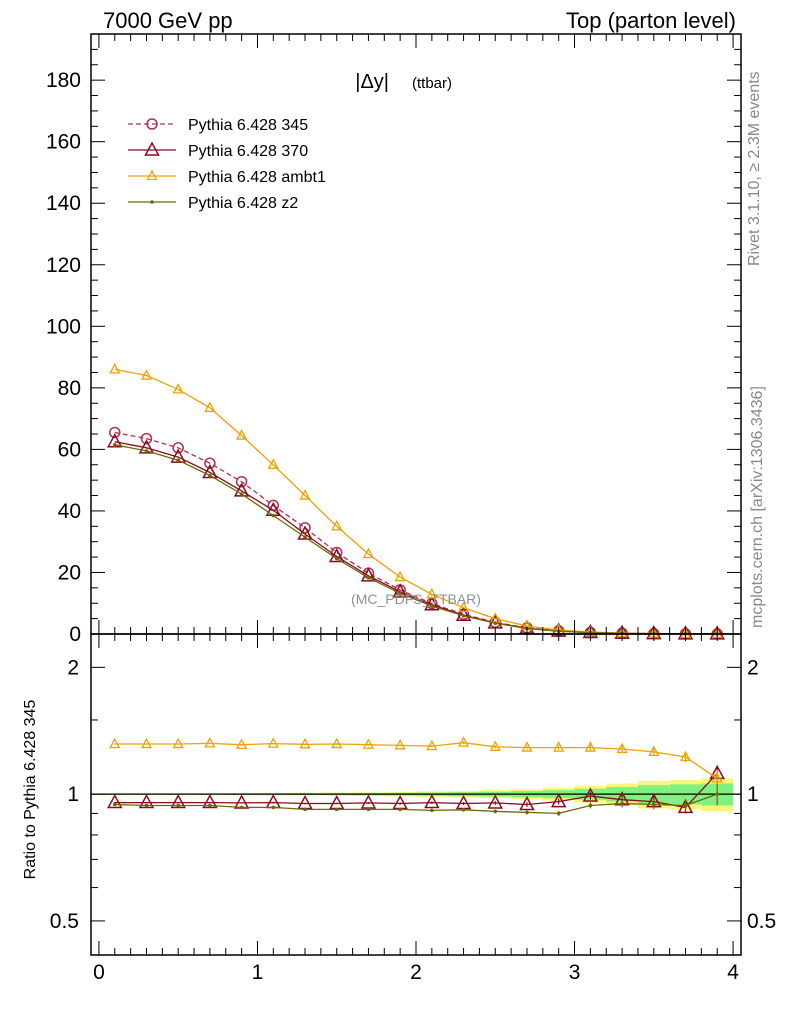 This screenshot has height=1024, width=786. Describe the element at coordinates (243, 203) in the screenshot. I see `legend-label: Pythia 6.428 z2` at that location.